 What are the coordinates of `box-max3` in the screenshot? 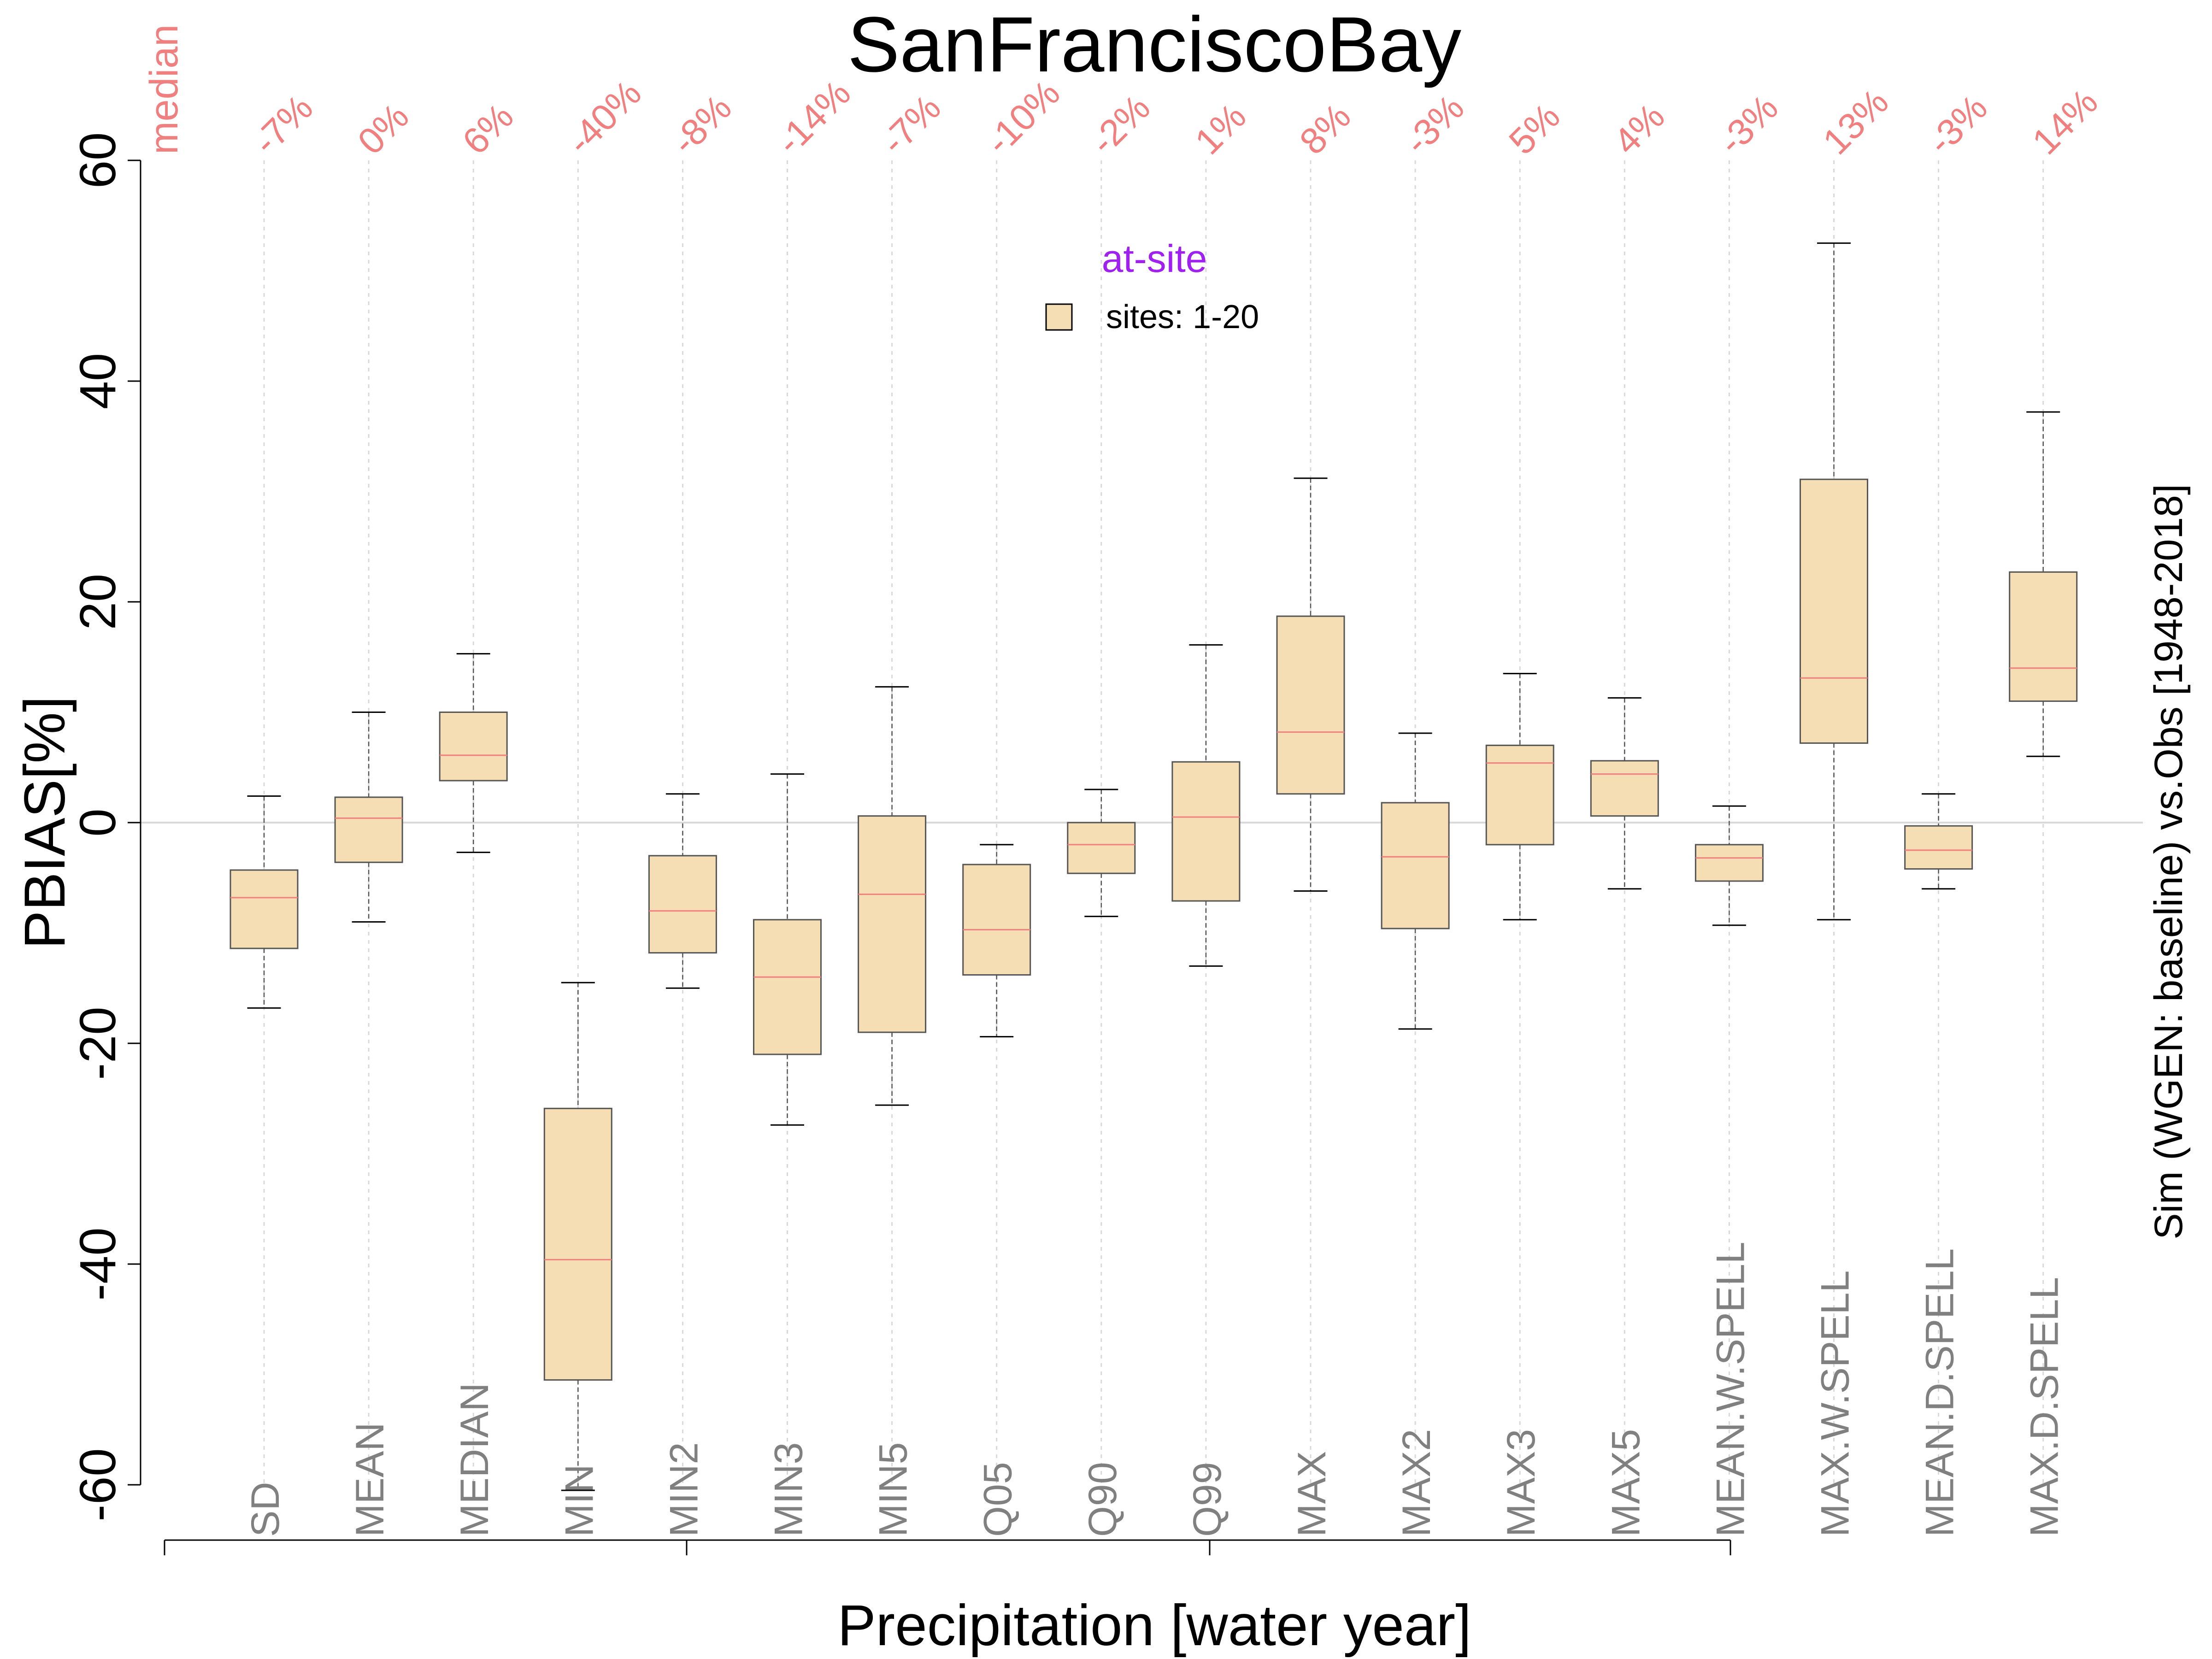 It's located at (1519, 797).